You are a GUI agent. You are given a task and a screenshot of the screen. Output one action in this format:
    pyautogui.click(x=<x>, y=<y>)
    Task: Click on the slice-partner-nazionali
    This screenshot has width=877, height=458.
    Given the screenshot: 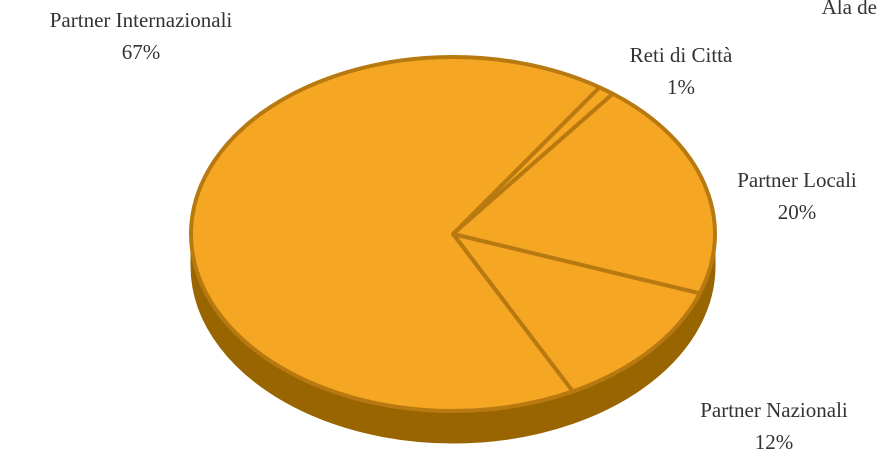 What is the action you would take?
    pyautogui.click(x=576, y=313)
    